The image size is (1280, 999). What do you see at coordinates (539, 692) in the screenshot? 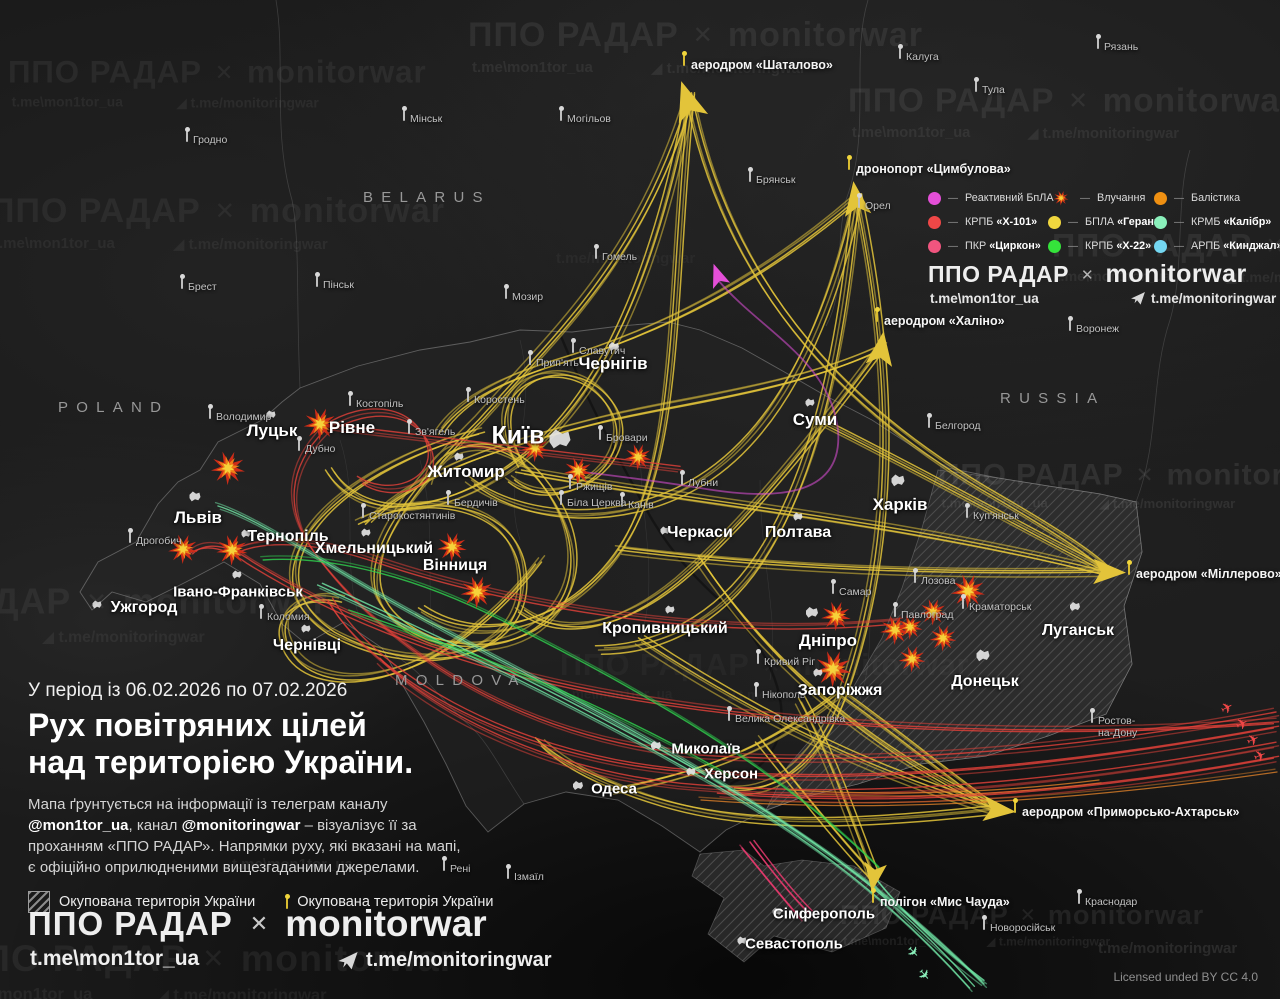
I see `kh-22-trajectory` at bounding box center [539, 692].